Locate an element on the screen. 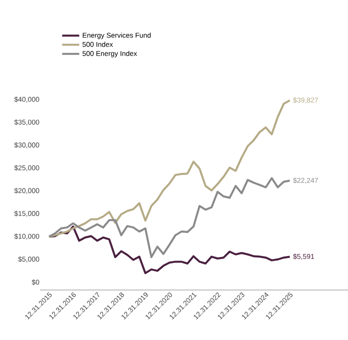  line-series is located at coordinates (169, 250).